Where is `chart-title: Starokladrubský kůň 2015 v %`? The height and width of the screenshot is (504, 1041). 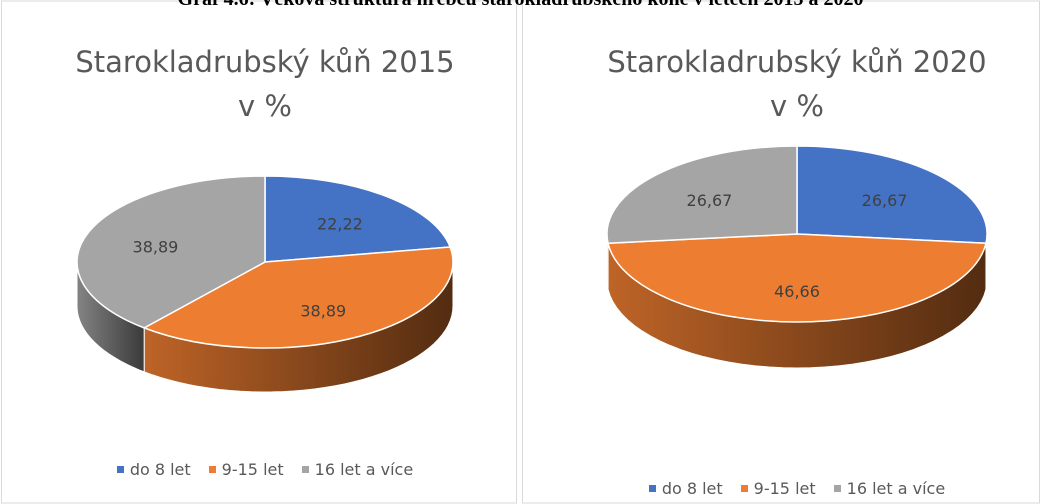
chart-title: Starokladrubský kůň 2015 v % is located at coordinates (265, 84).